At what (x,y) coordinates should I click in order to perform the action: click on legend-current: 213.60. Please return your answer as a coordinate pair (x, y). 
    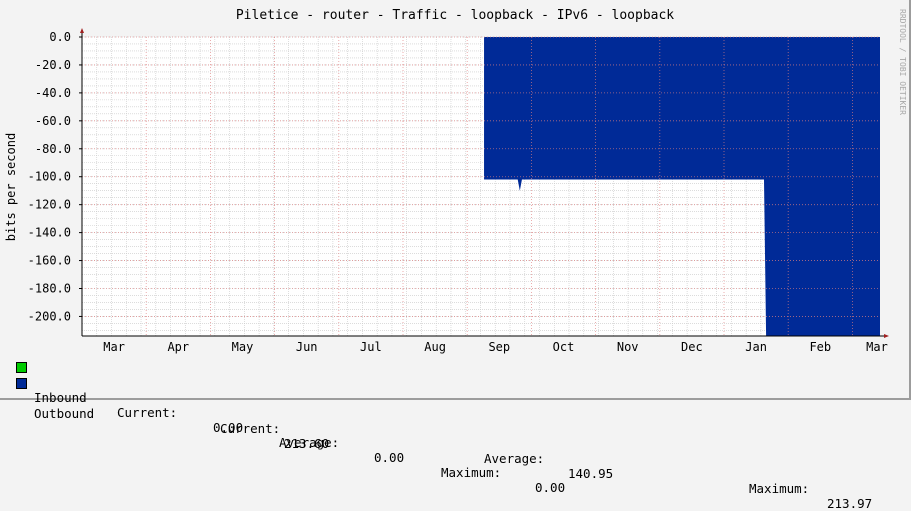
    Looking at the image, I should click on (307, 443).